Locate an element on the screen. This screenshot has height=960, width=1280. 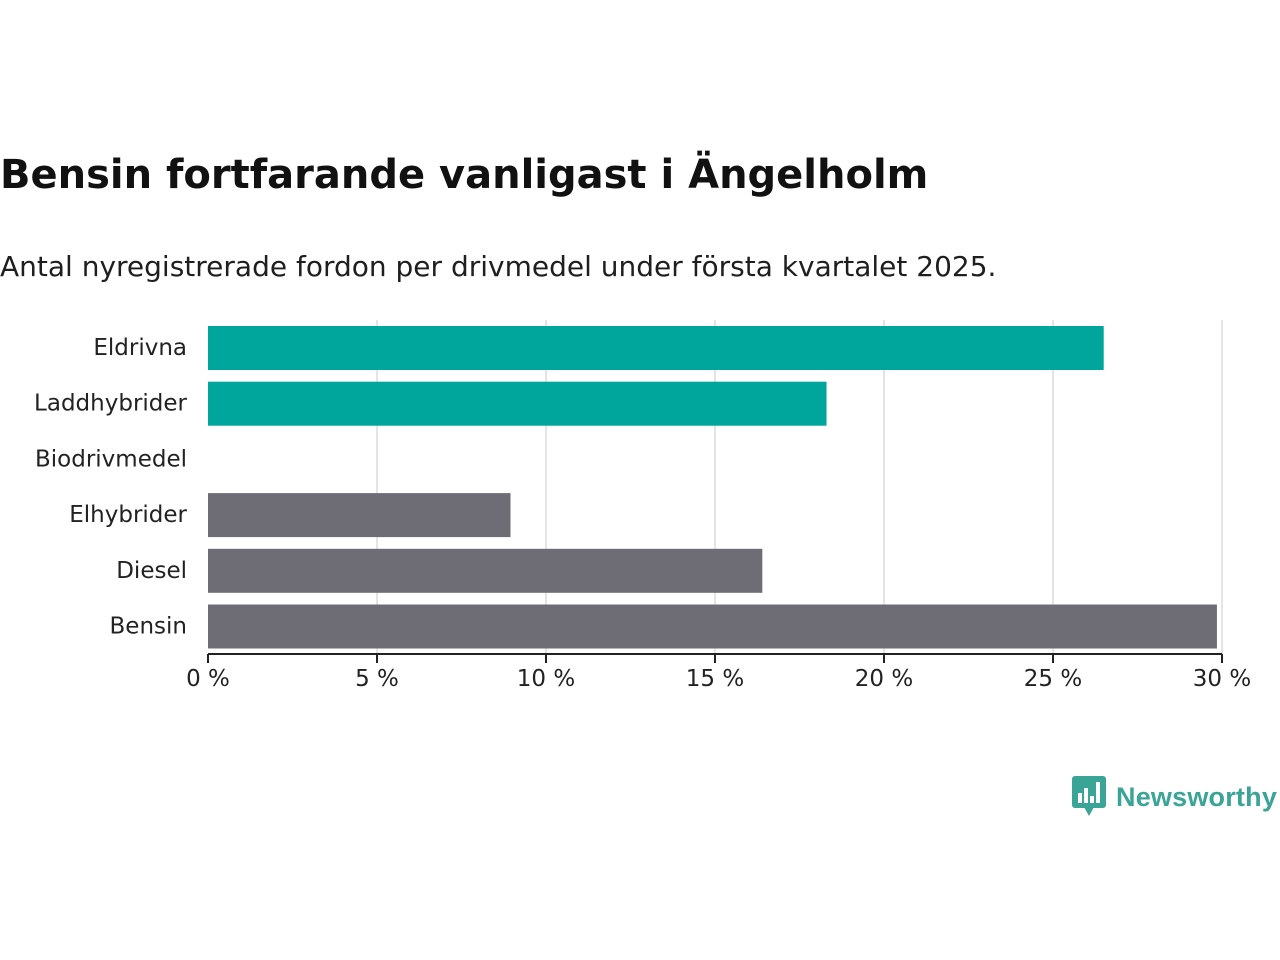
x-tick-label: 30 % is located at coordinates (1222, 679).